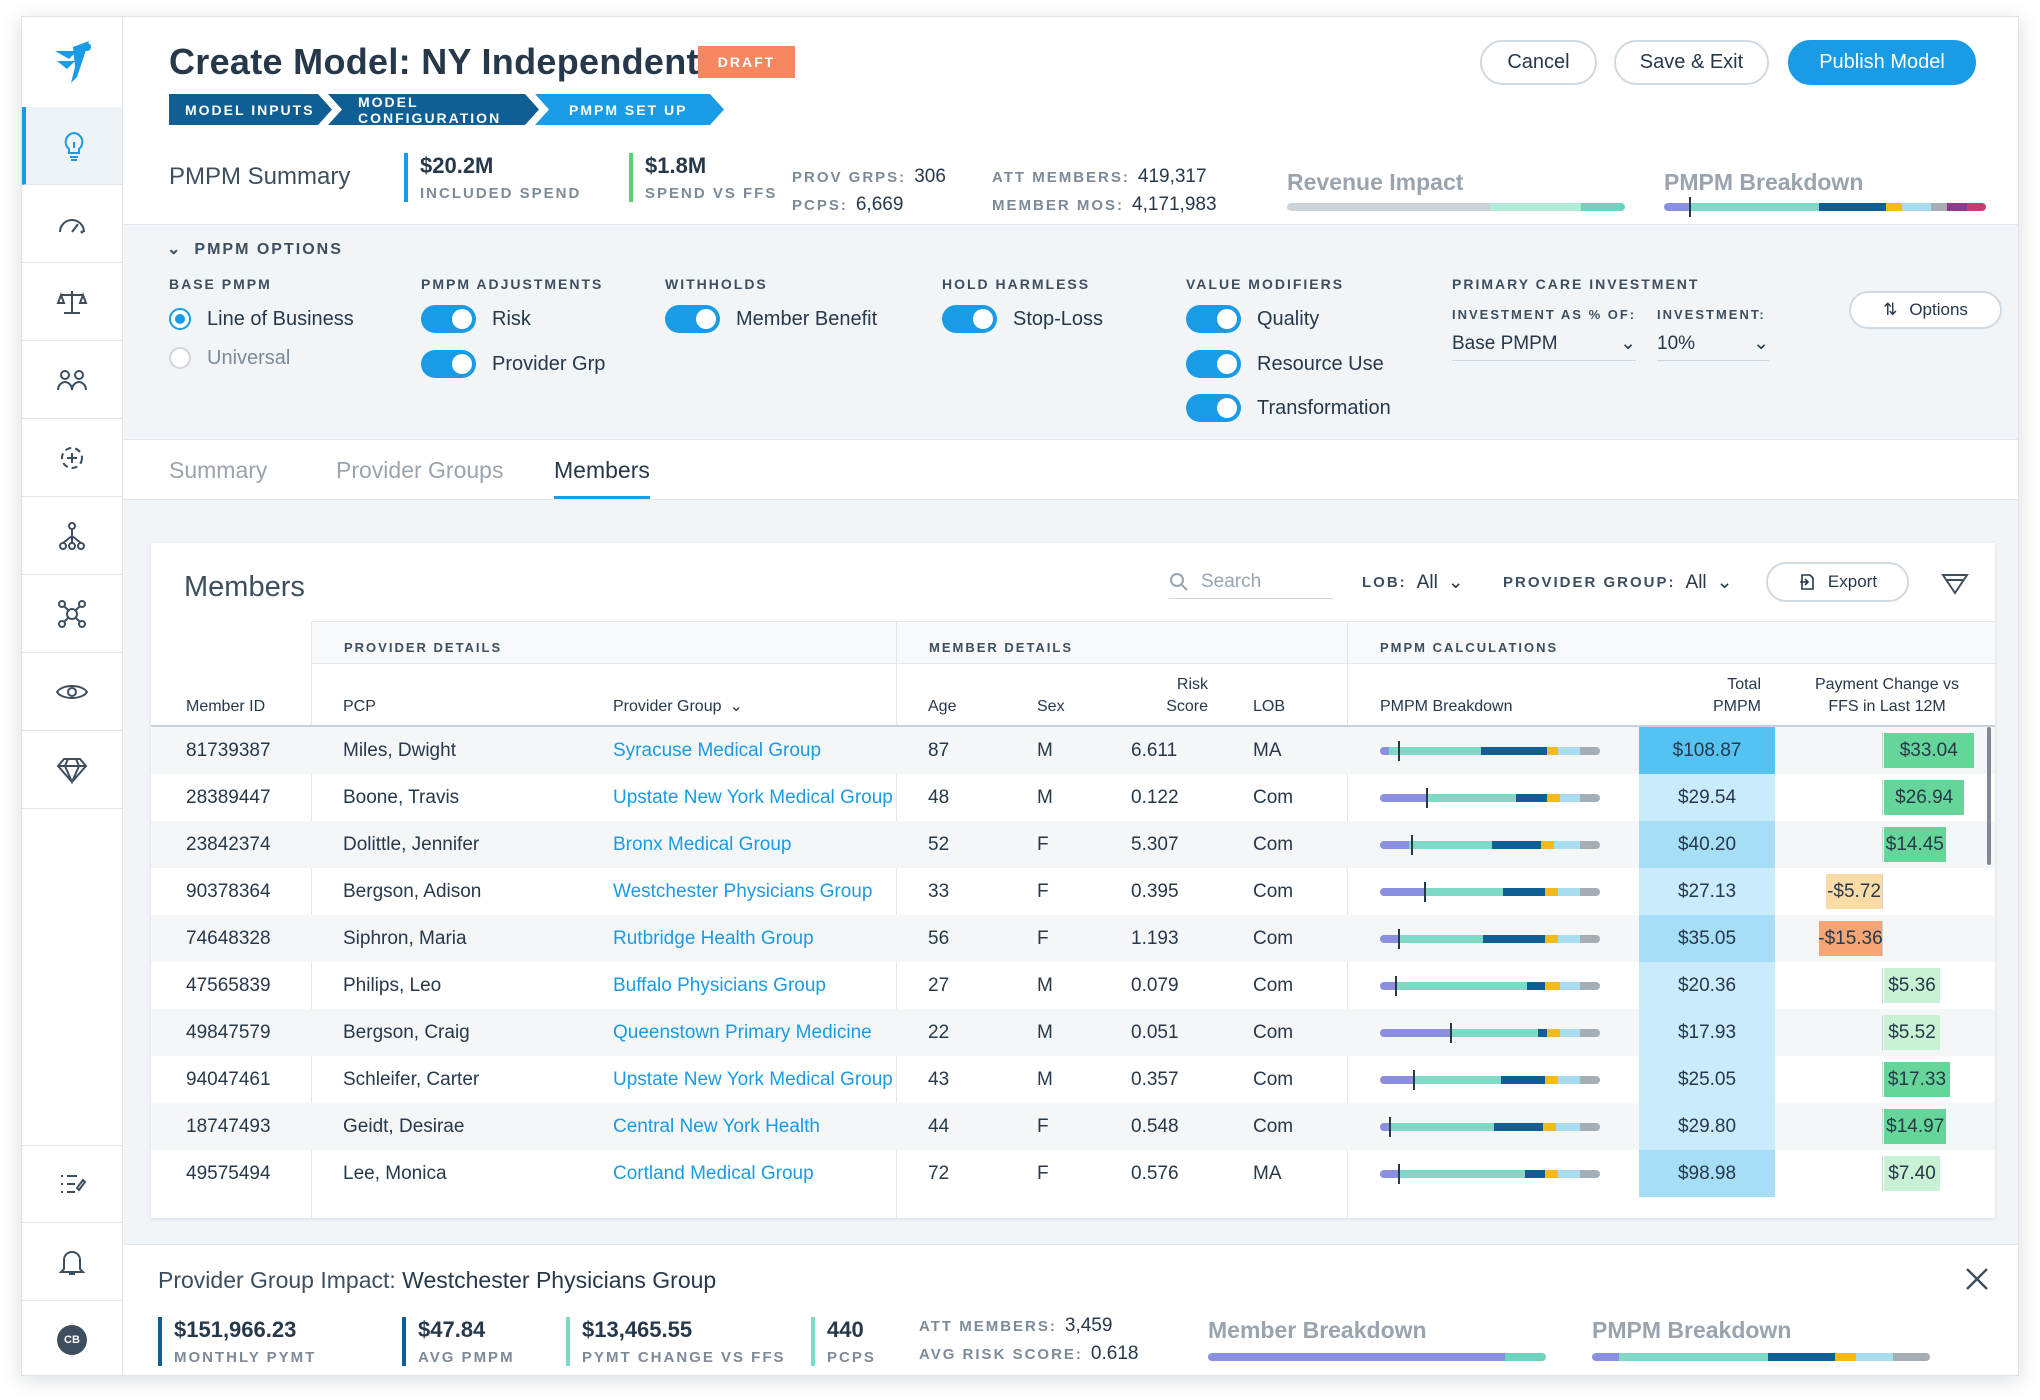 The width and height of the screenshot is (2040, 1400). Describe the element at coordinates (743, 891) in the screenshot. I see `cell-provider-group-link: Westchester Physicians Group` at that location.